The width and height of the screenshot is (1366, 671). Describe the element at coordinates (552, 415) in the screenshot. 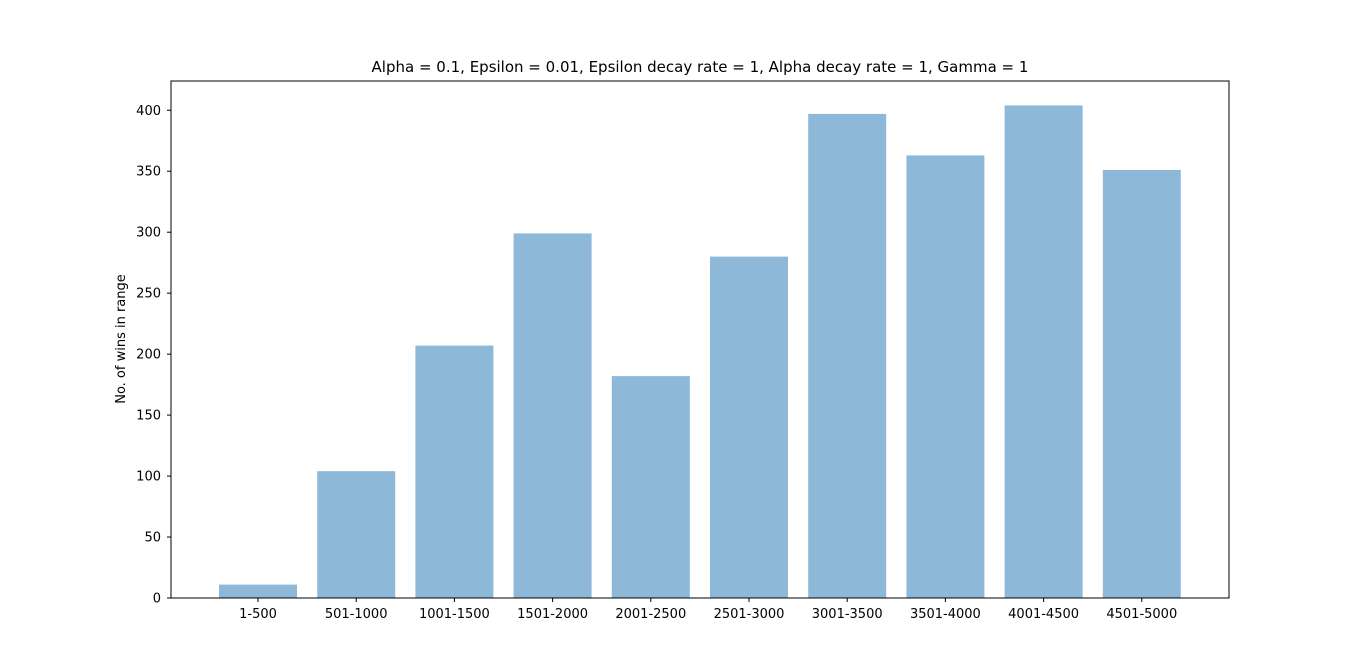

I see `bar-1501-2000` at that location.